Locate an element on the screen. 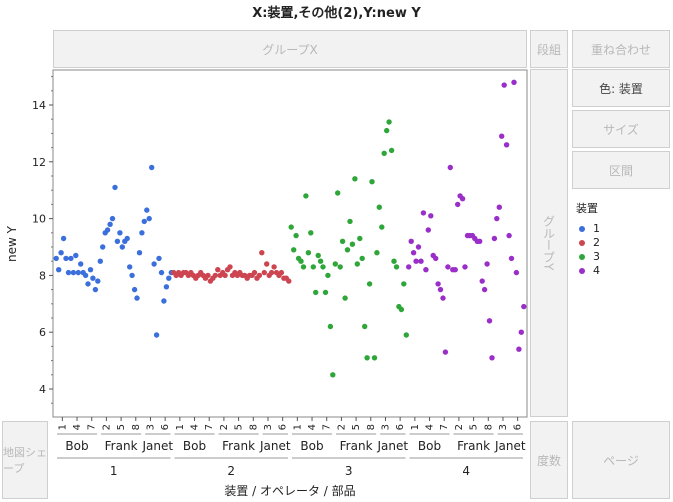 The image size is (673, 502). group-y-zone: グループY is located at coordinates (549, 243).